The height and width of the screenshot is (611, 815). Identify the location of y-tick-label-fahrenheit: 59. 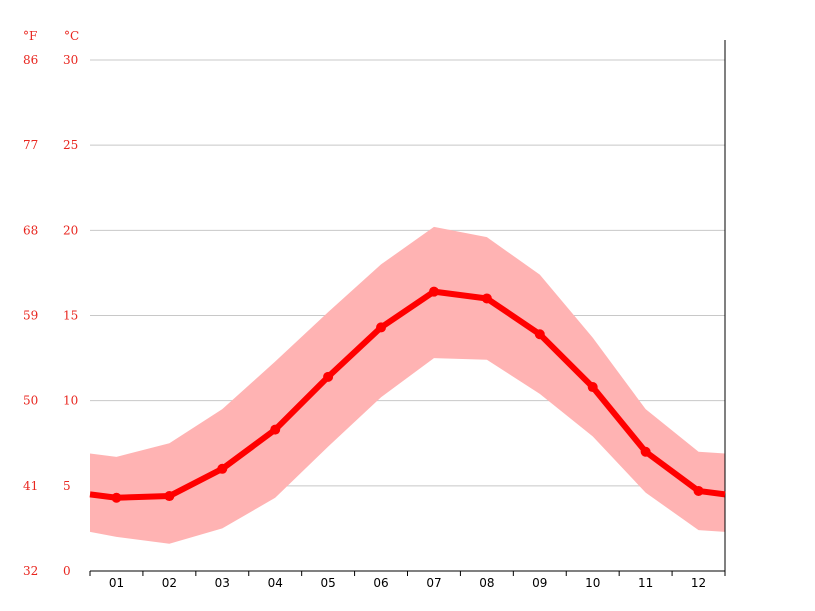
(30, 316).